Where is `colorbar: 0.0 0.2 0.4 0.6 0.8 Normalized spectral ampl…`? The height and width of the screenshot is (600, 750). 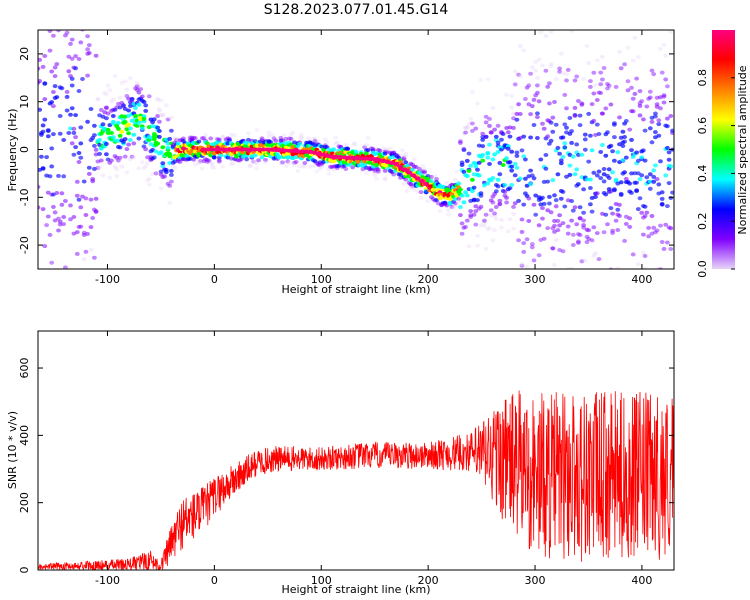
colorbar: 0.0 0.2 0.4 0.6 0.8 Normalized spectral ampl… is located at coordinates (722, 154).